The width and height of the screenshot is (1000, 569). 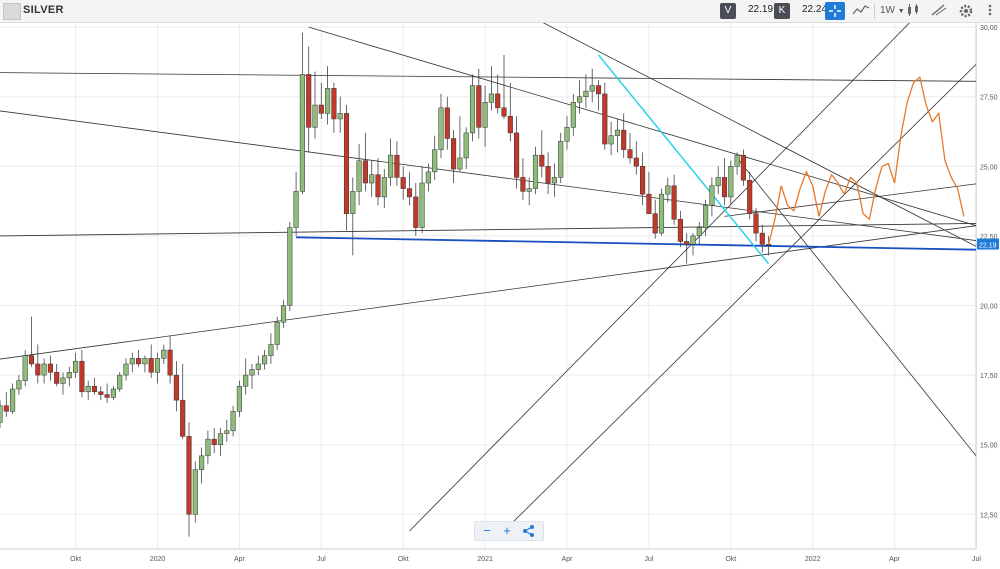 I want to click on share-button, so click(x=529, y=531).